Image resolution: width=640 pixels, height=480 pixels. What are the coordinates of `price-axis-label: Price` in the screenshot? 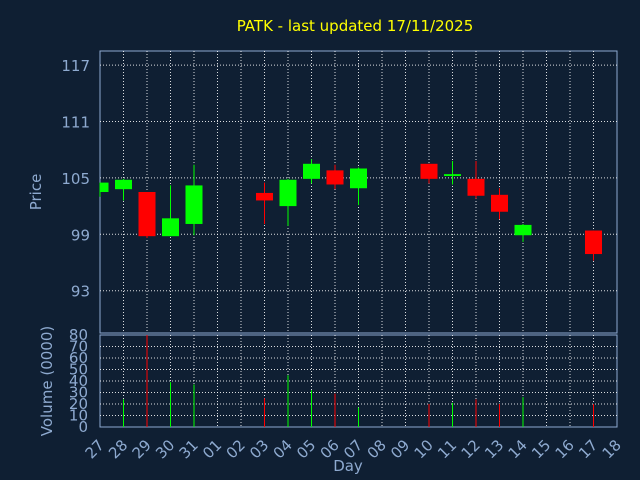 It's located at (36, 192).